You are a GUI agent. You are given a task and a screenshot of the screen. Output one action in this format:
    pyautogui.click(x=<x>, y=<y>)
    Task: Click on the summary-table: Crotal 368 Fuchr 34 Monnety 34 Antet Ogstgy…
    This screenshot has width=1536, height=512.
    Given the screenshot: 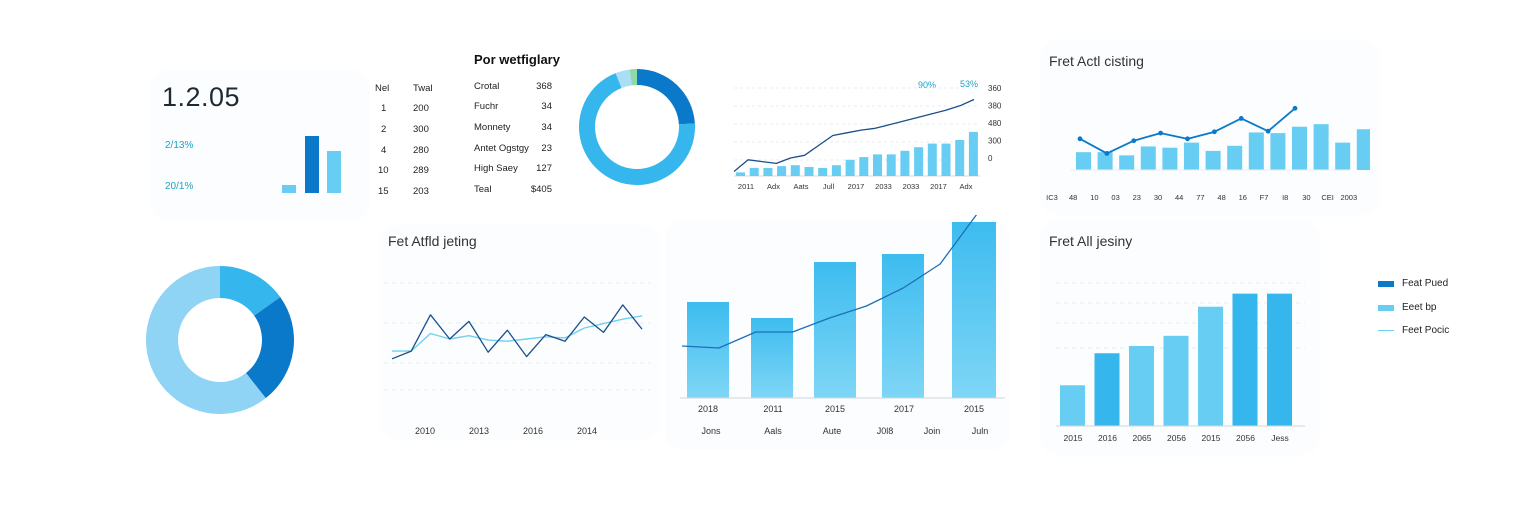 What is the action you would take?
    pyautogui.click(x=513, y=138)
    